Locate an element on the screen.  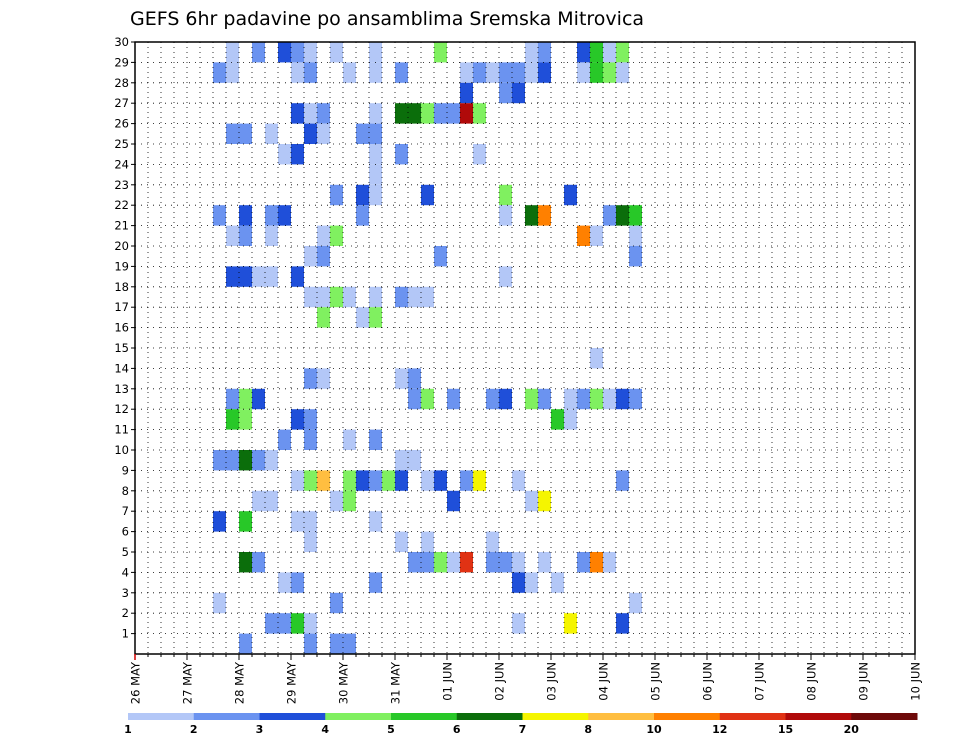
y-tick-label: 27 is located at coordinates (121, 103).